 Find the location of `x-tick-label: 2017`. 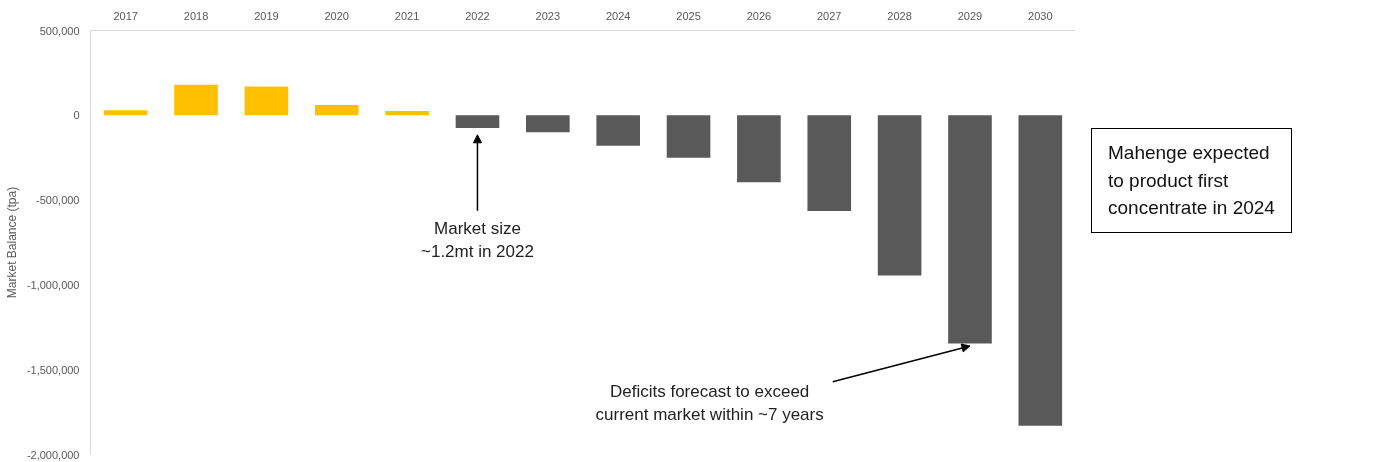

x-tick-label: 2017 is located at coordinates (125, 15).